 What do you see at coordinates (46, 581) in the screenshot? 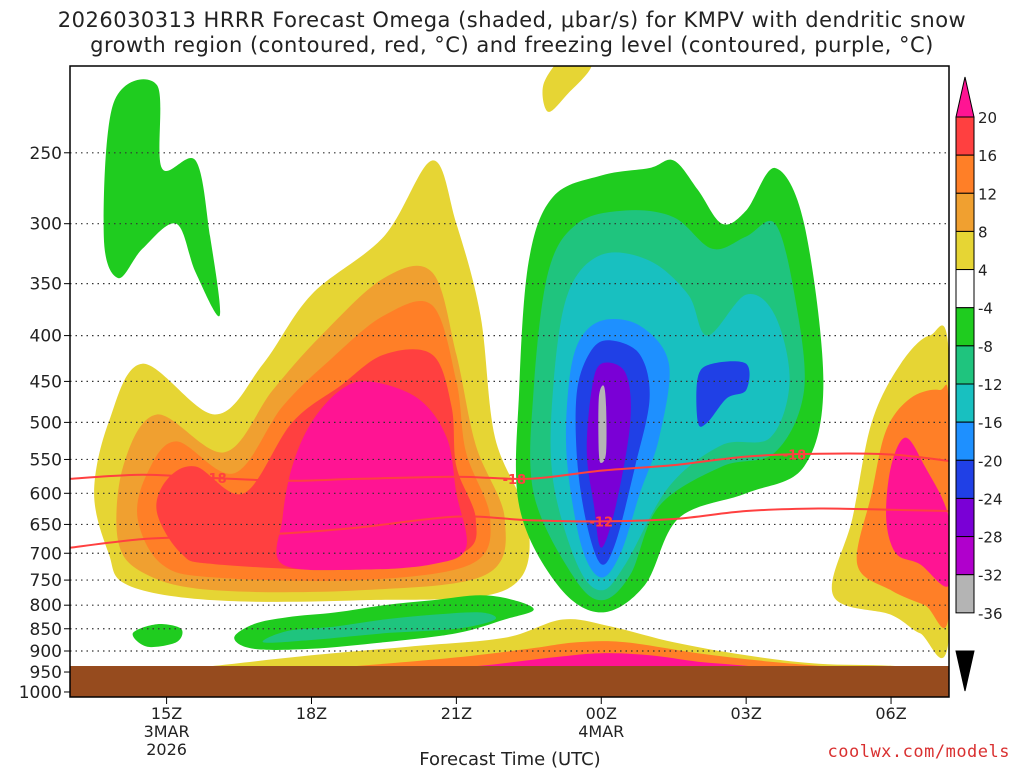
I see `y-tick-label-750: 750` at bounding box center [46, 581].